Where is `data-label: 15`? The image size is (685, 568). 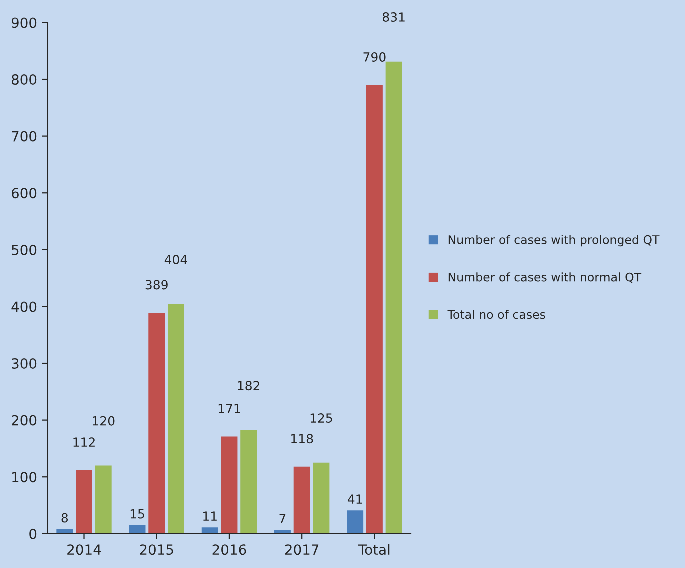
data-label: 15 is located at coordinates (137, 514).